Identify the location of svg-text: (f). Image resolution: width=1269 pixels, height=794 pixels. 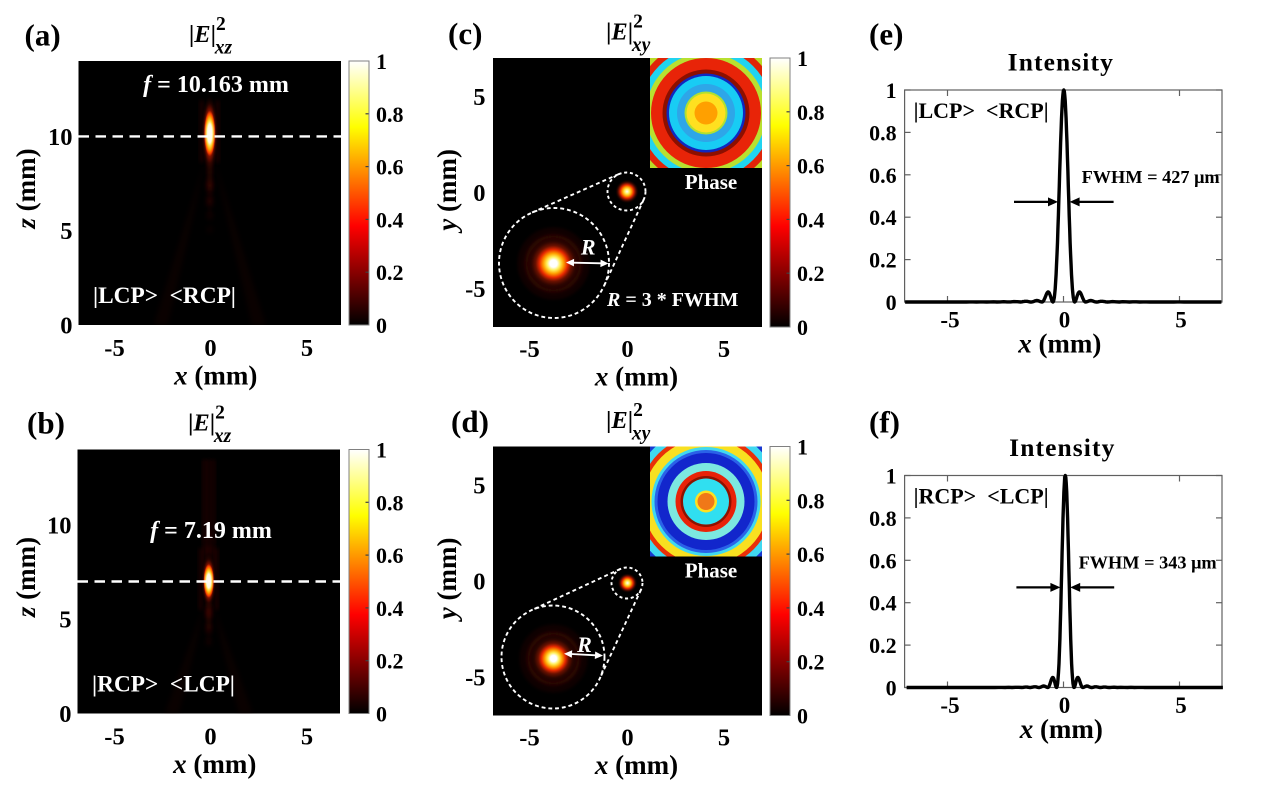
(884, 422).